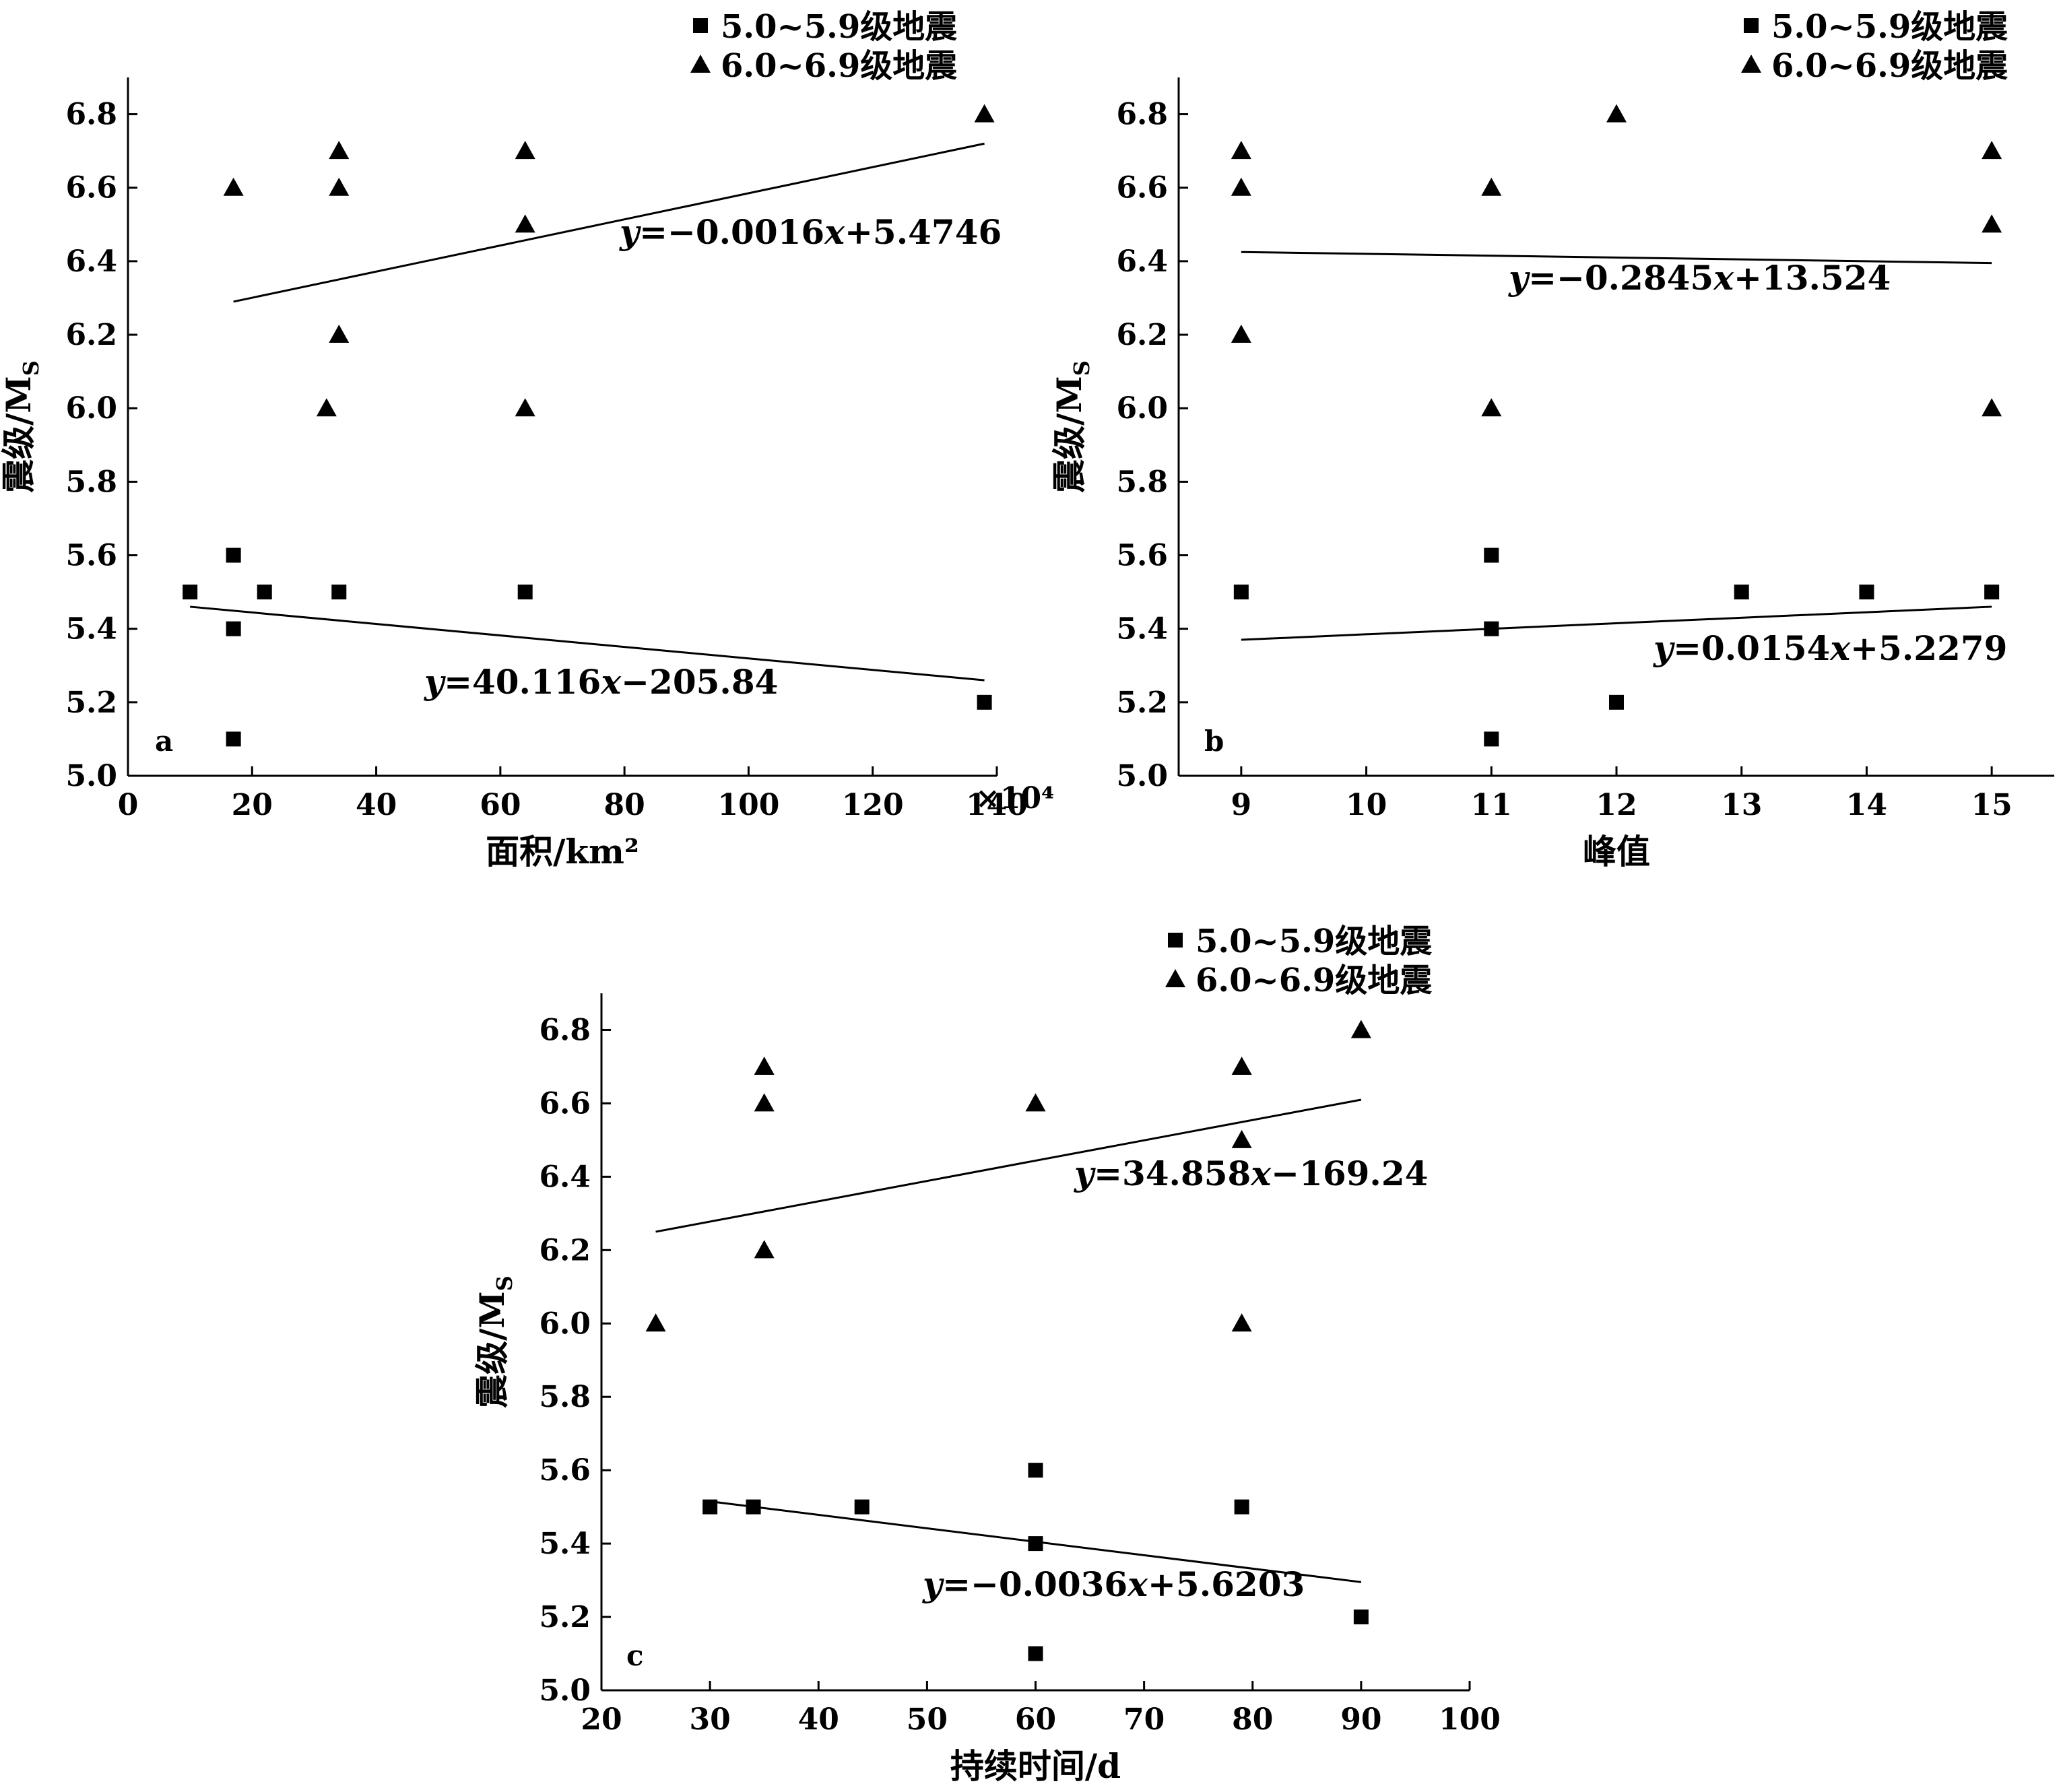  I want to click on equation-part: =−0.0016, so click(732, 232).